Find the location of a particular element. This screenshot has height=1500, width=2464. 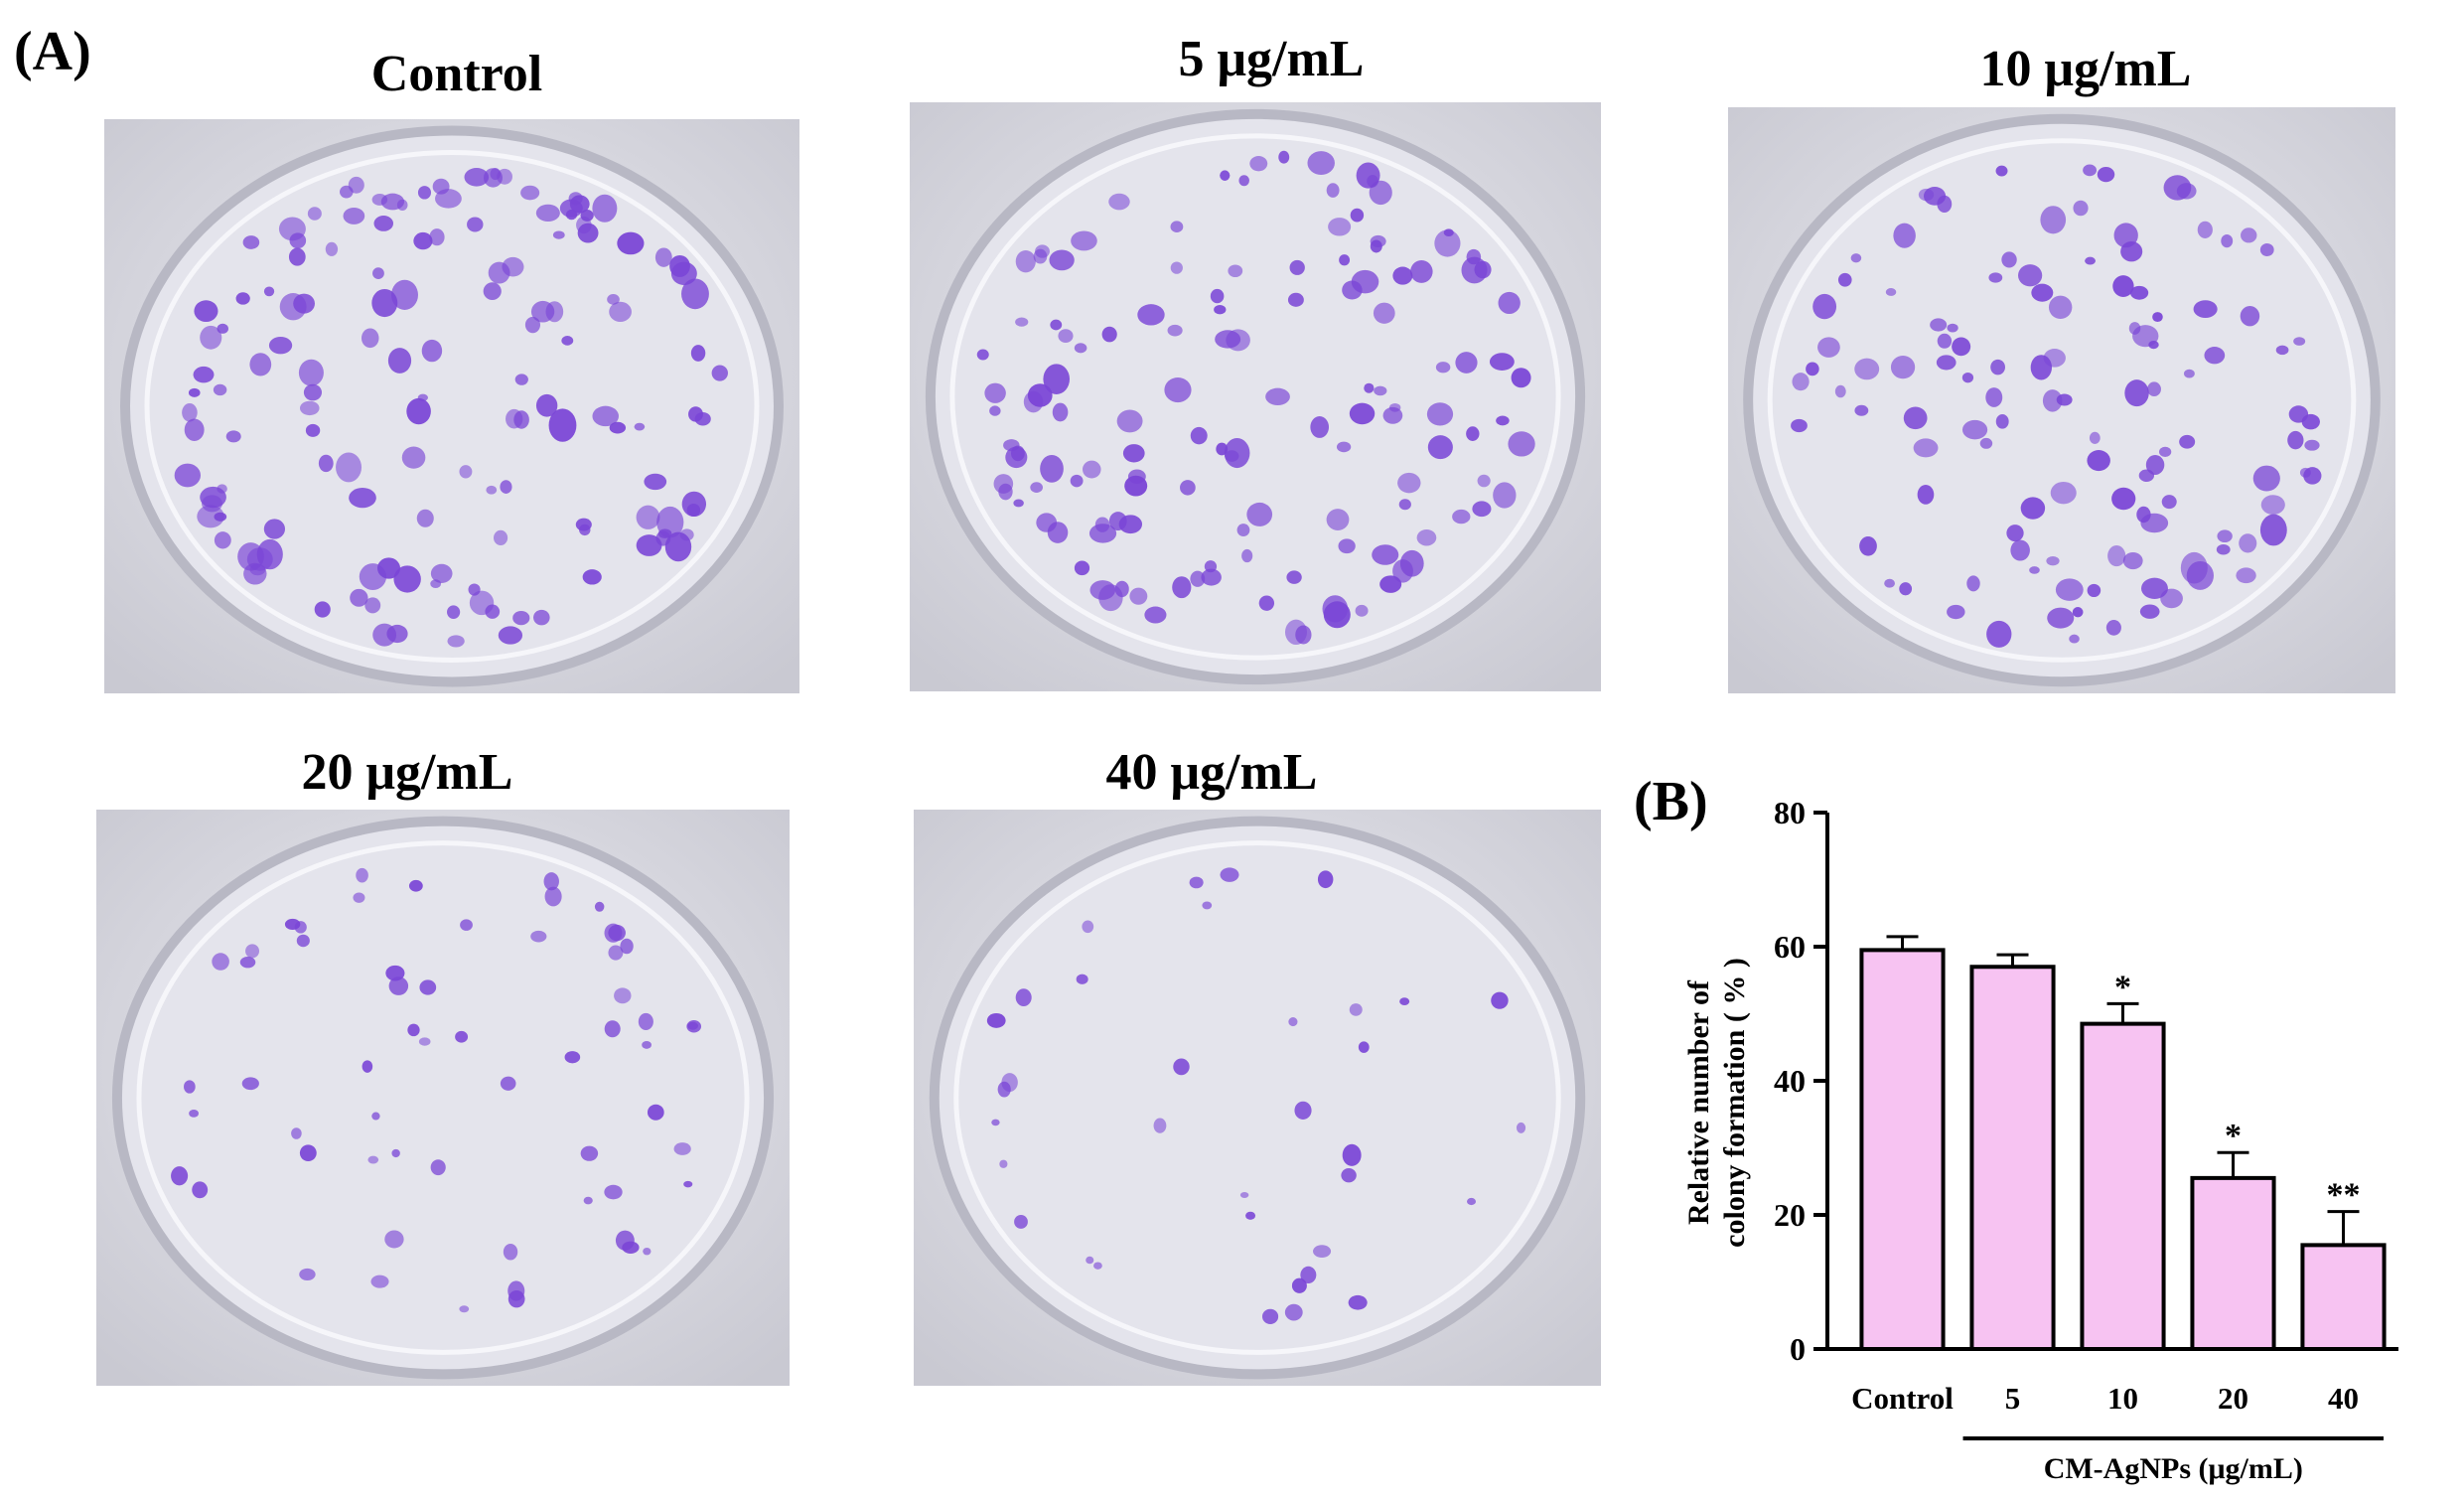

bar is located at coordinates (1902, 1149).